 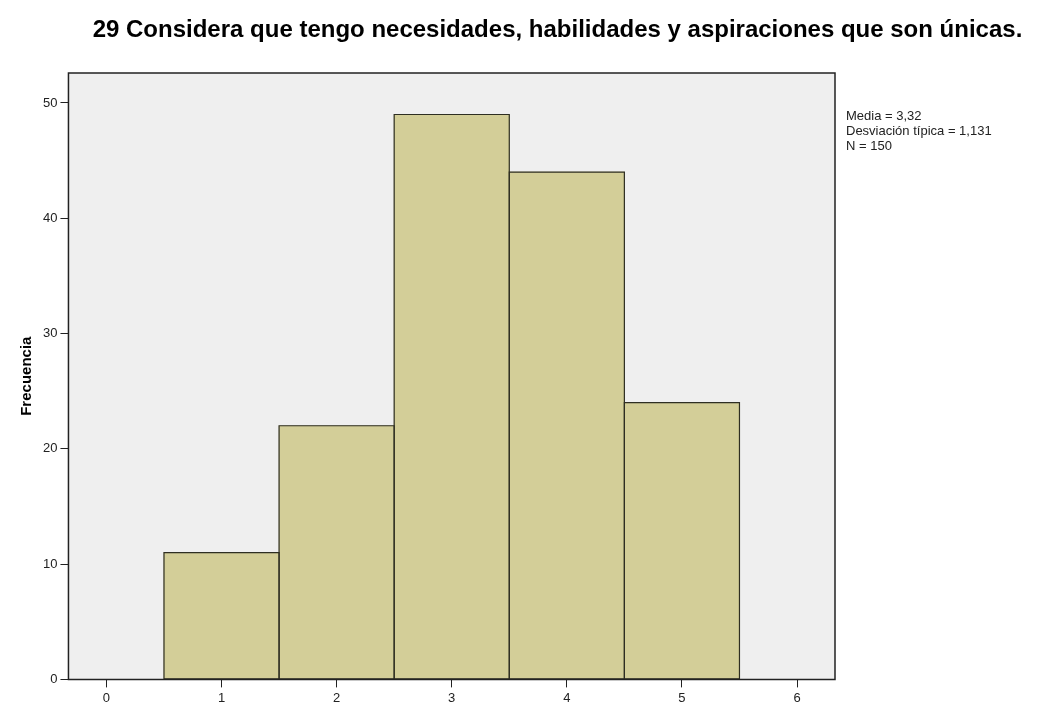 What do you see at coordinates (557, 28) in the screenshot?
I see `chart-title: 29 Considera que tengo necesidades, habilidades y aspiraciones que son únicas.` at bounding box center [557, 28].